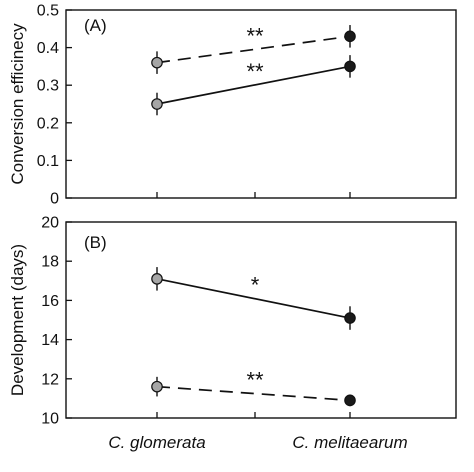 The height and width of the screenshot is (472, 474). I want to click on panel-a-x-ticks, so click(253, 195).